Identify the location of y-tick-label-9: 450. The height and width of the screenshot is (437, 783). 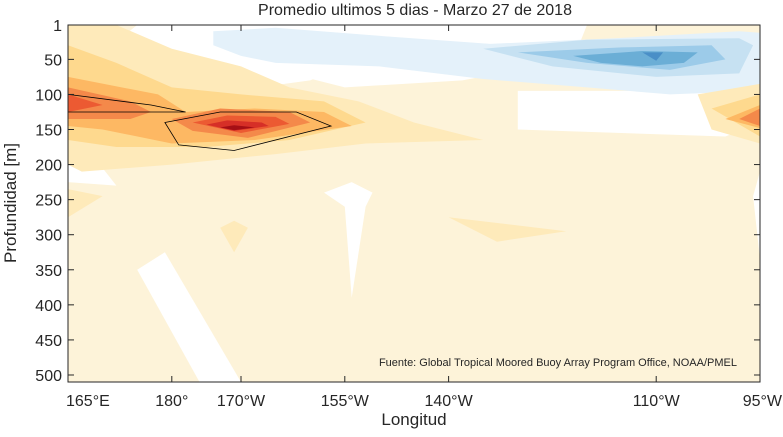
(48, 341).